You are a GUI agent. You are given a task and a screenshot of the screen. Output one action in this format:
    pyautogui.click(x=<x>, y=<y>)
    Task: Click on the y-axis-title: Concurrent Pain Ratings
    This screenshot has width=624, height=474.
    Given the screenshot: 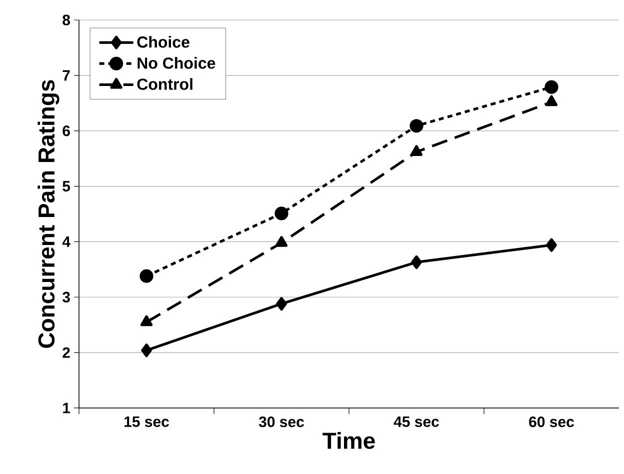 What is the action you would take?
    pyautogui.click(x=49, y=214)
    